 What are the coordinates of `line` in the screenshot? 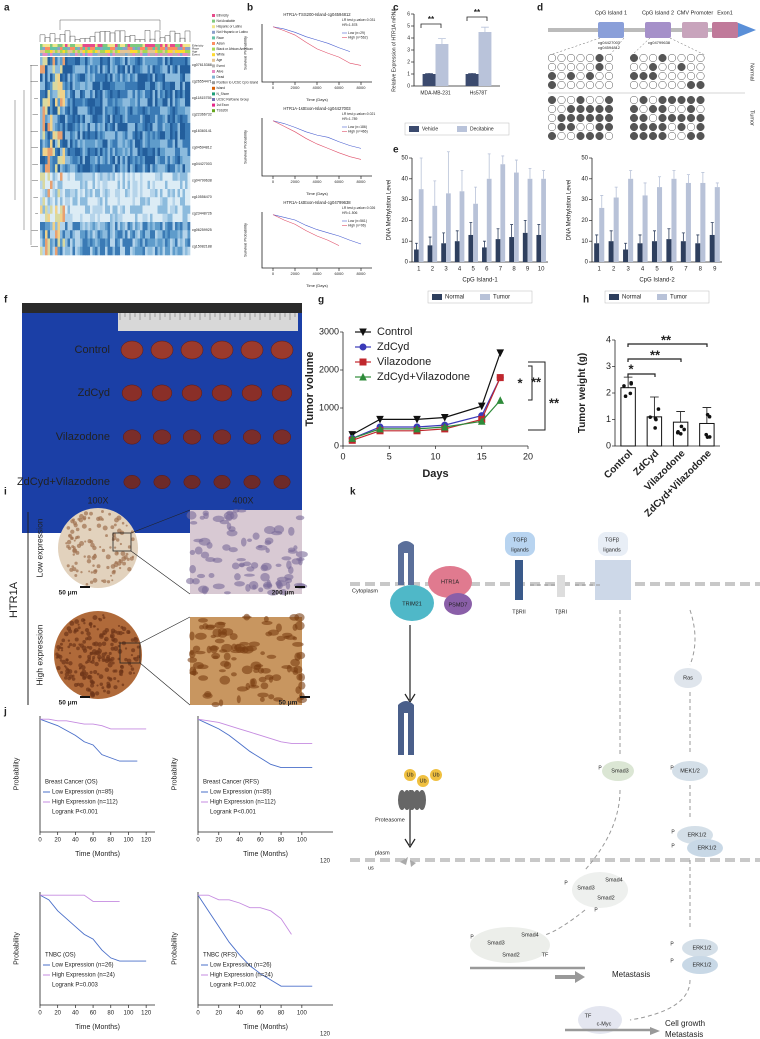 It's located at (80, 898).